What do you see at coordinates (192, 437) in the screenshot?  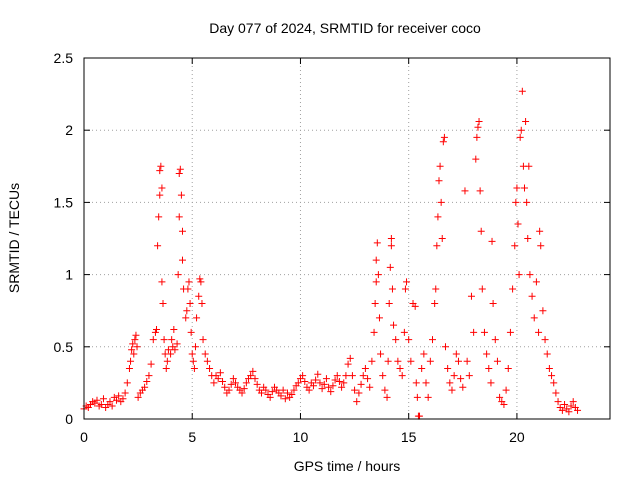 I see `x-tick-label: 5` at bounding box center [192, 437].